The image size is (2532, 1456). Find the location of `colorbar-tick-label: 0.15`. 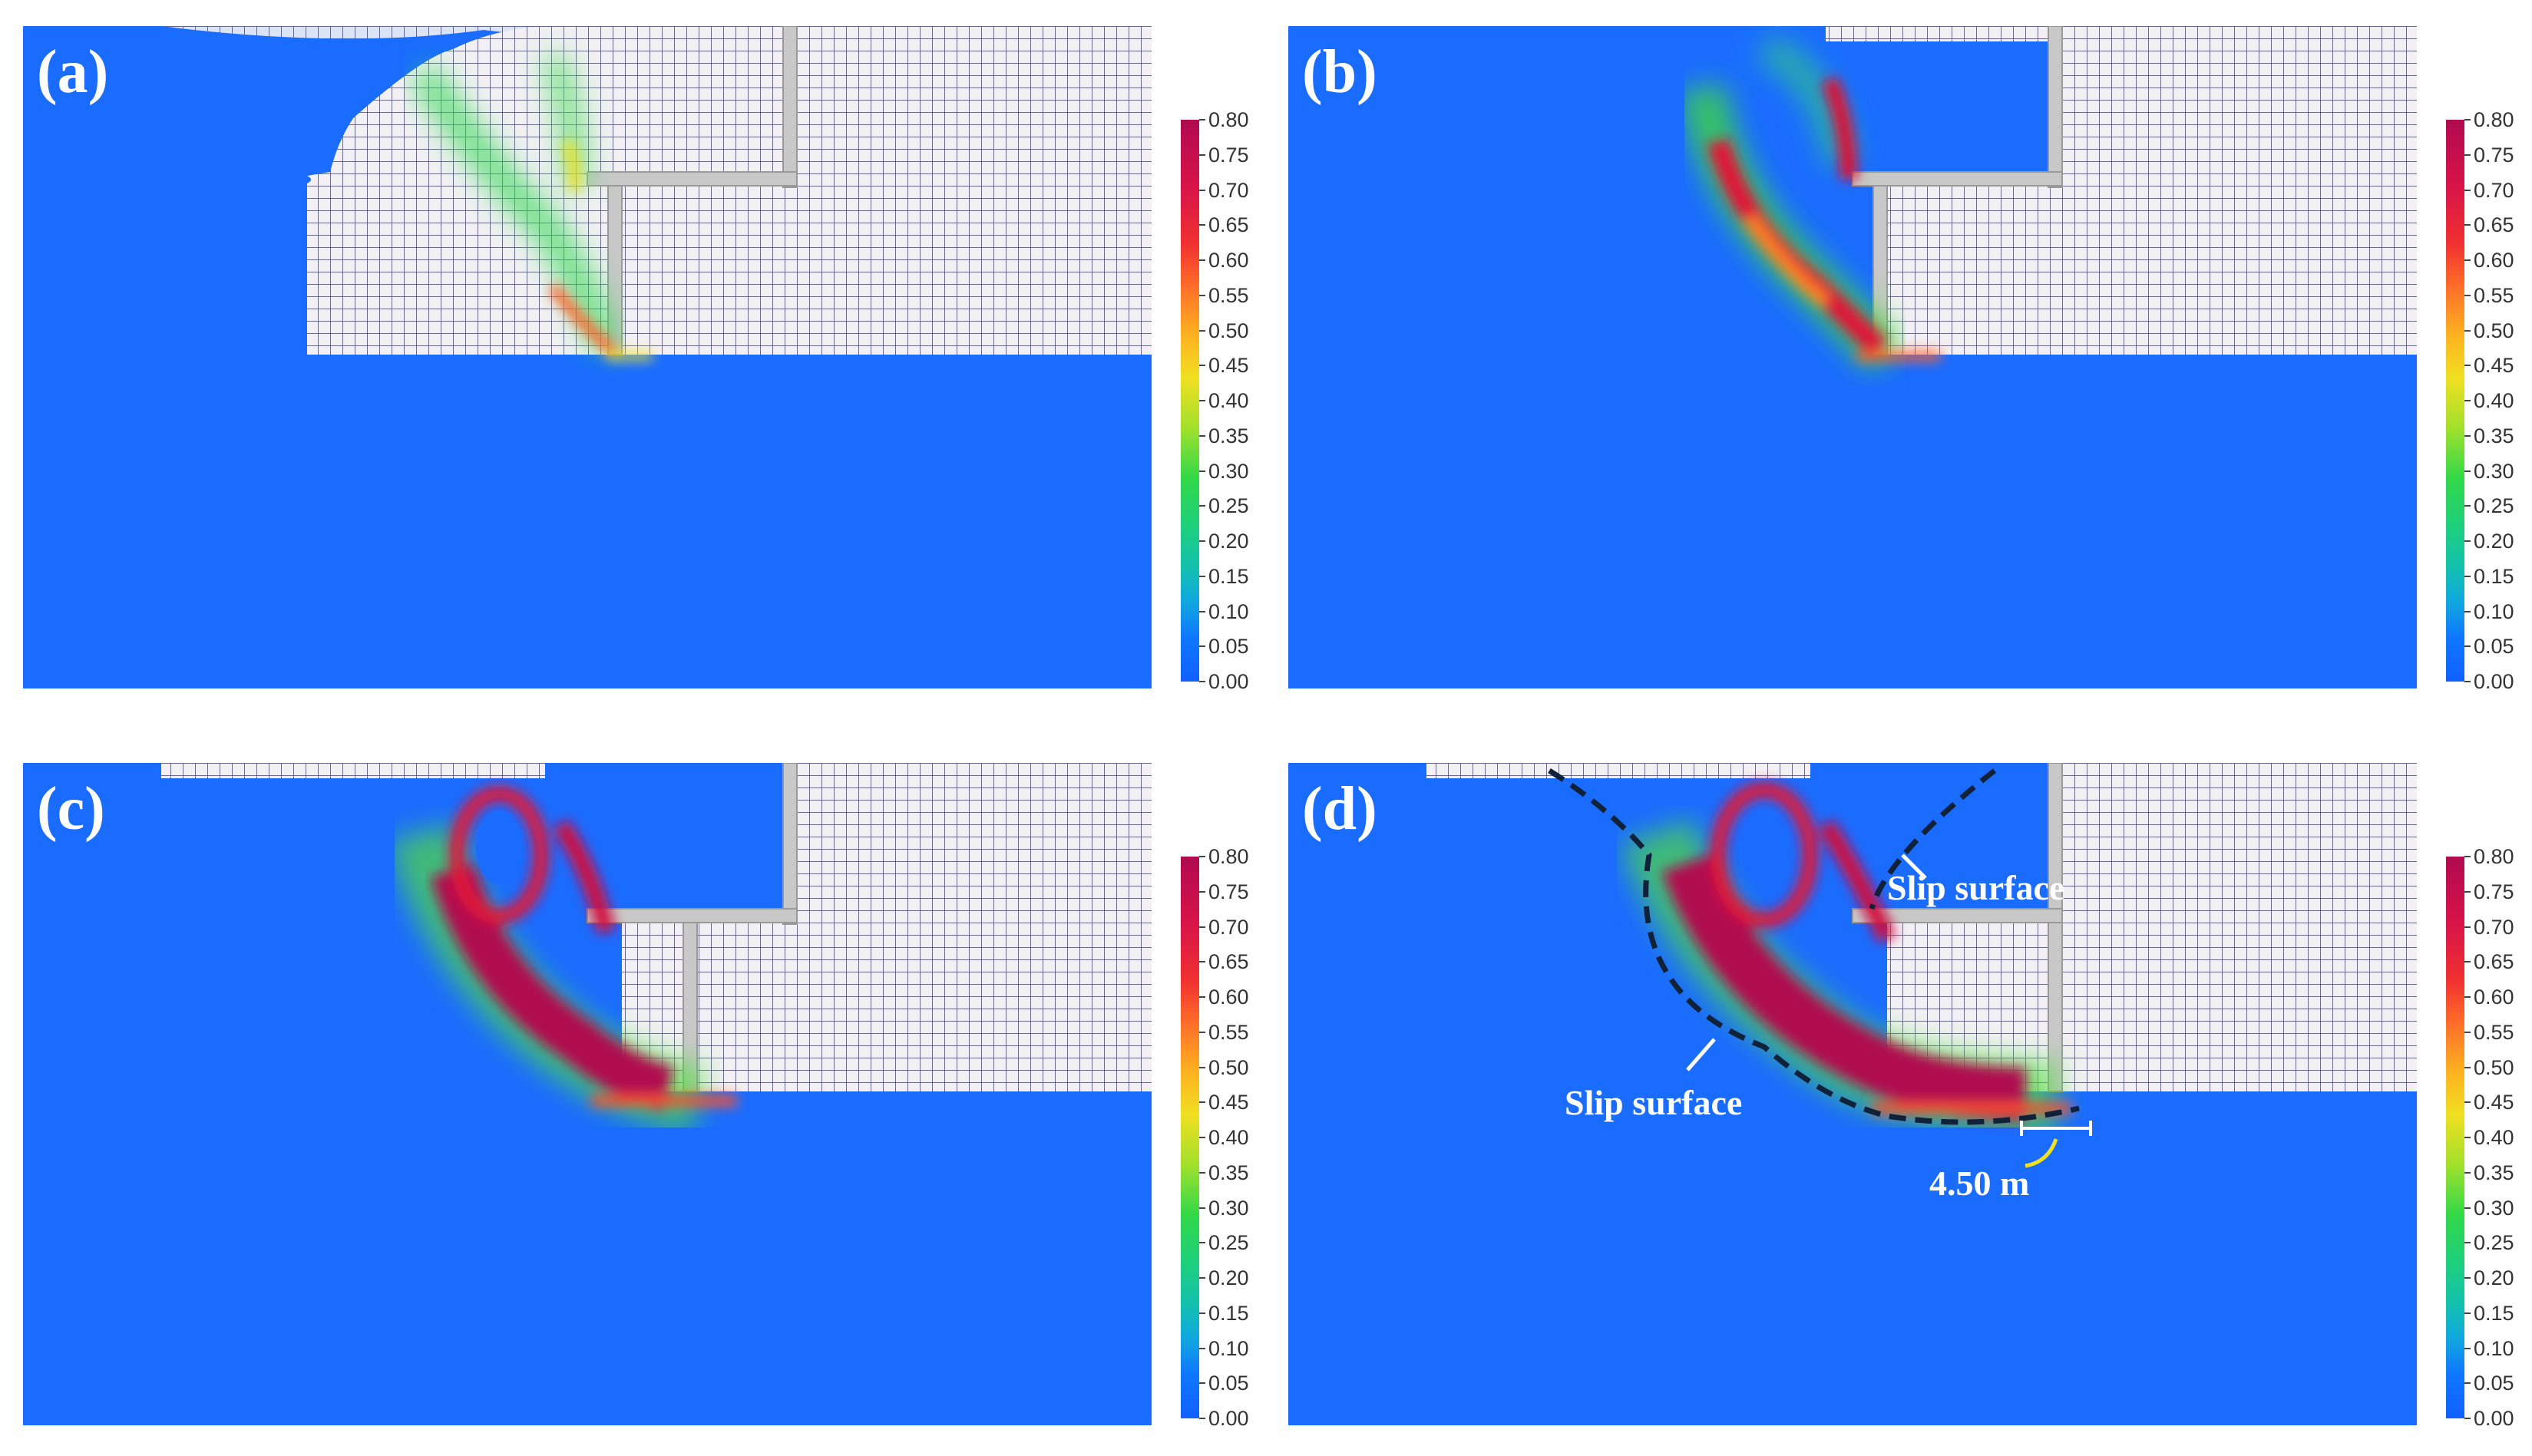

colorbar-tick-label: 0.15 is located at coordinates (2494, 1313).